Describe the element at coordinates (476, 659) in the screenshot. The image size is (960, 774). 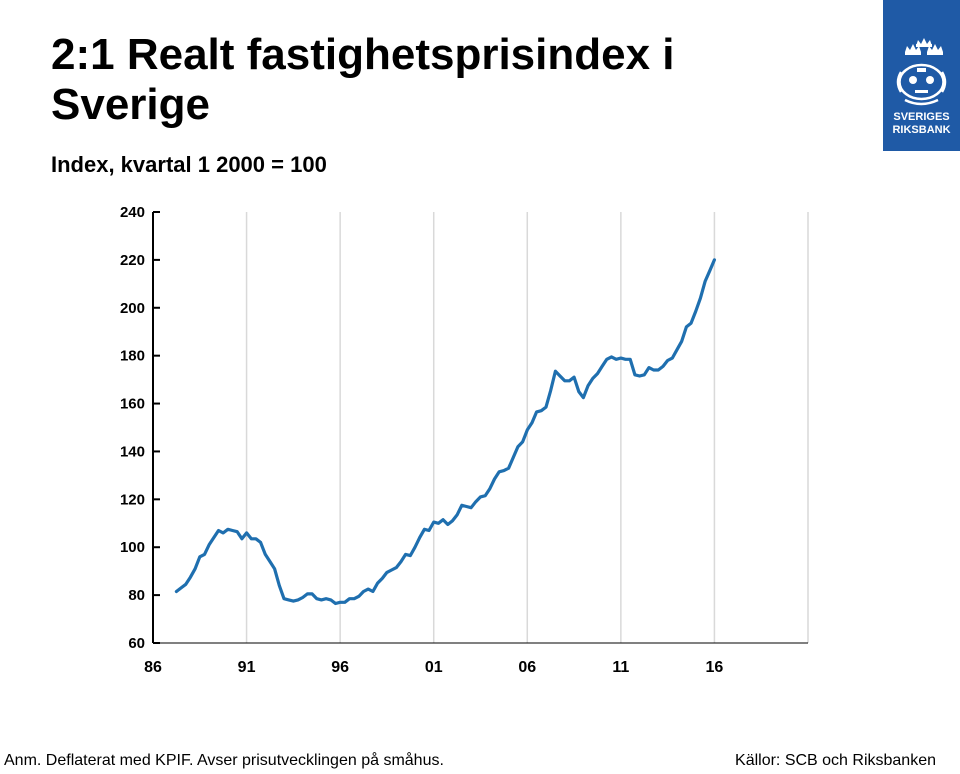
I see `x-axis: 86 91 96 01 06 11 16` at that location.